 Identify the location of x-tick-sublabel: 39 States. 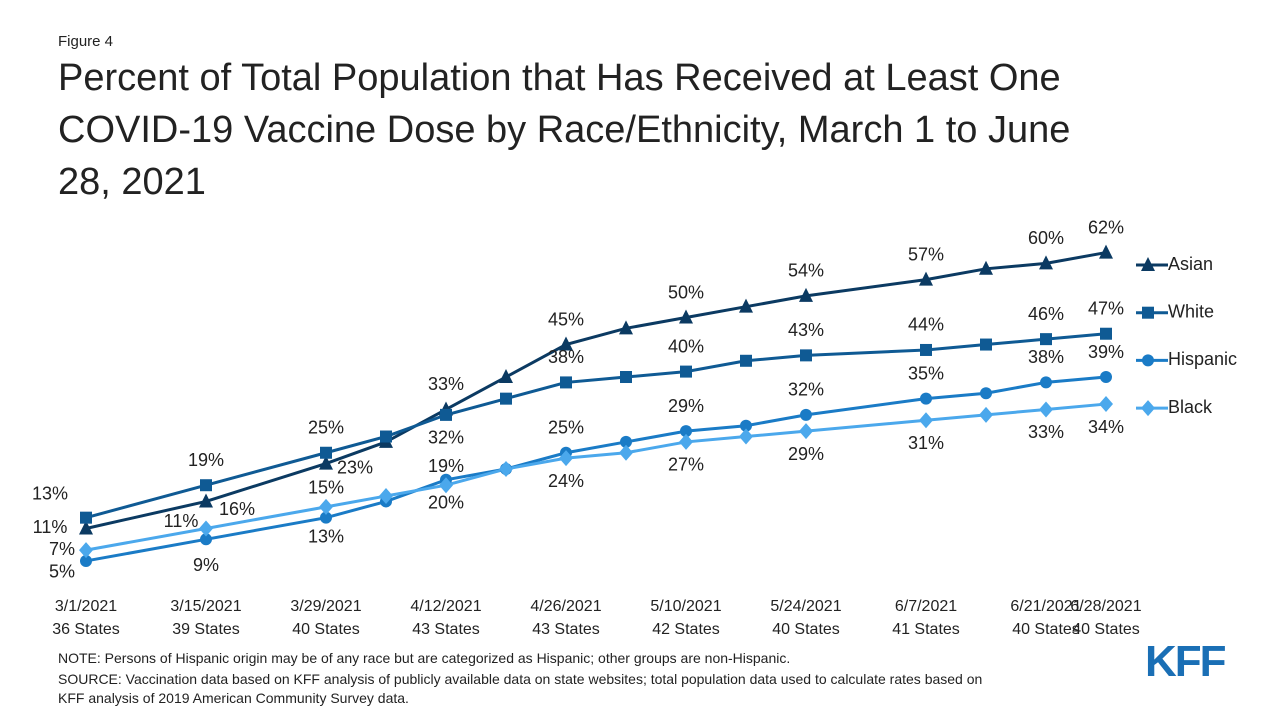
(206, 629).